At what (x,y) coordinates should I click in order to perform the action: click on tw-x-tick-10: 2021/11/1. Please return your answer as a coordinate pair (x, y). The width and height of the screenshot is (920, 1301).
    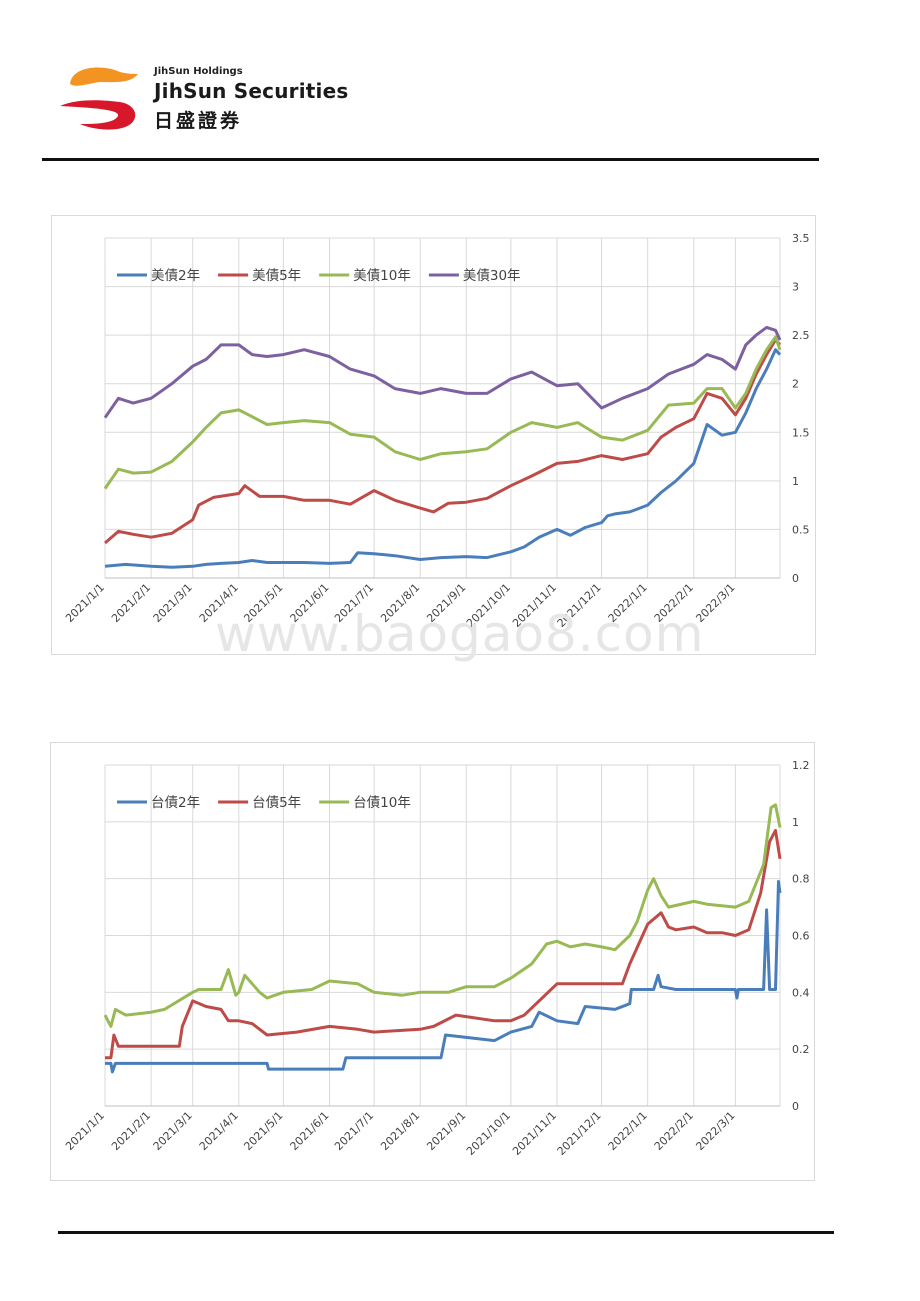
    Looking at the image, I should click on (534, 1133).